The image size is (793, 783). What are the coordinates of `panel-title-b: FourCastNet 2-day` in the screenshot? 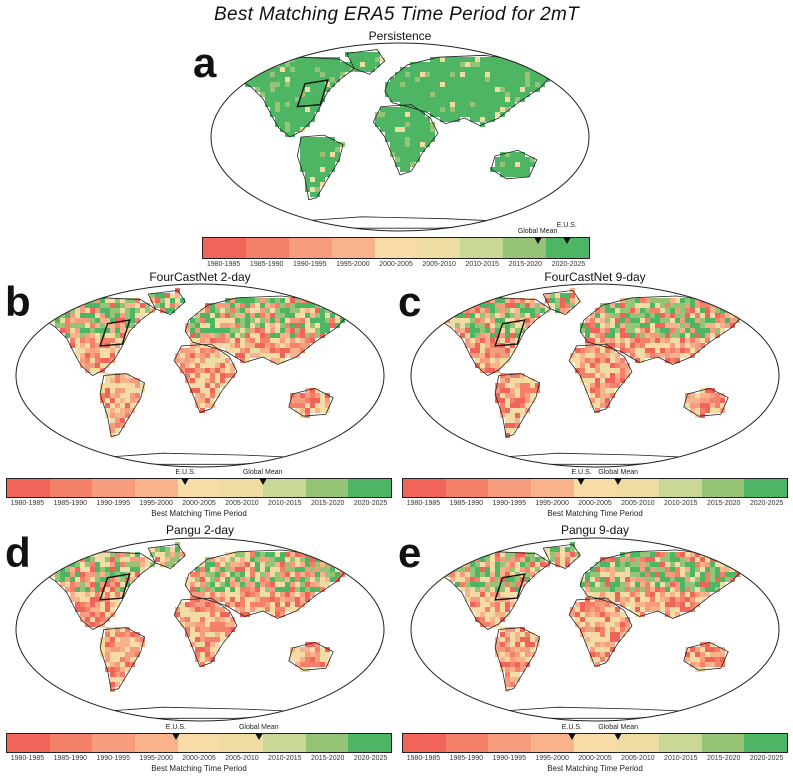 It's located at (200, 277).